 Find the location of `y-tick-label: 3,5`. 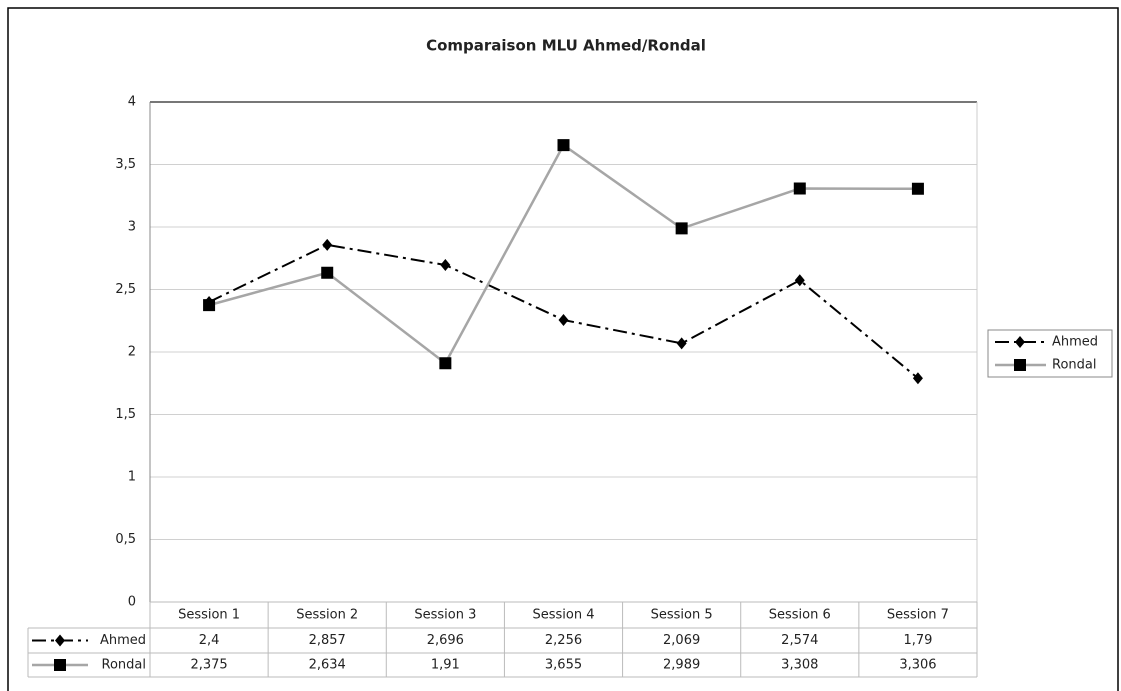

y-tick-label: 3,5 is located at coordinates (125, 164).